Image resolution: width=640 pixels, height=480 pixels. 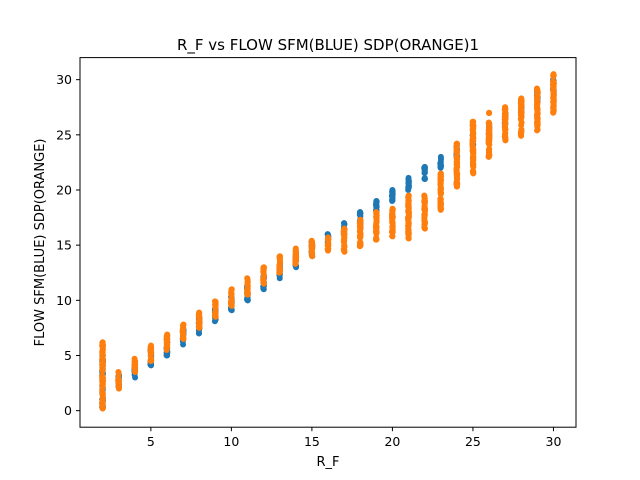 What do you see at coordinates (328, 45) in the screenshot?
I see `chart-title: R_F vs FLOW SFM(BLUE) SDP(ORANGE)1` at bounding box center [328, 45].